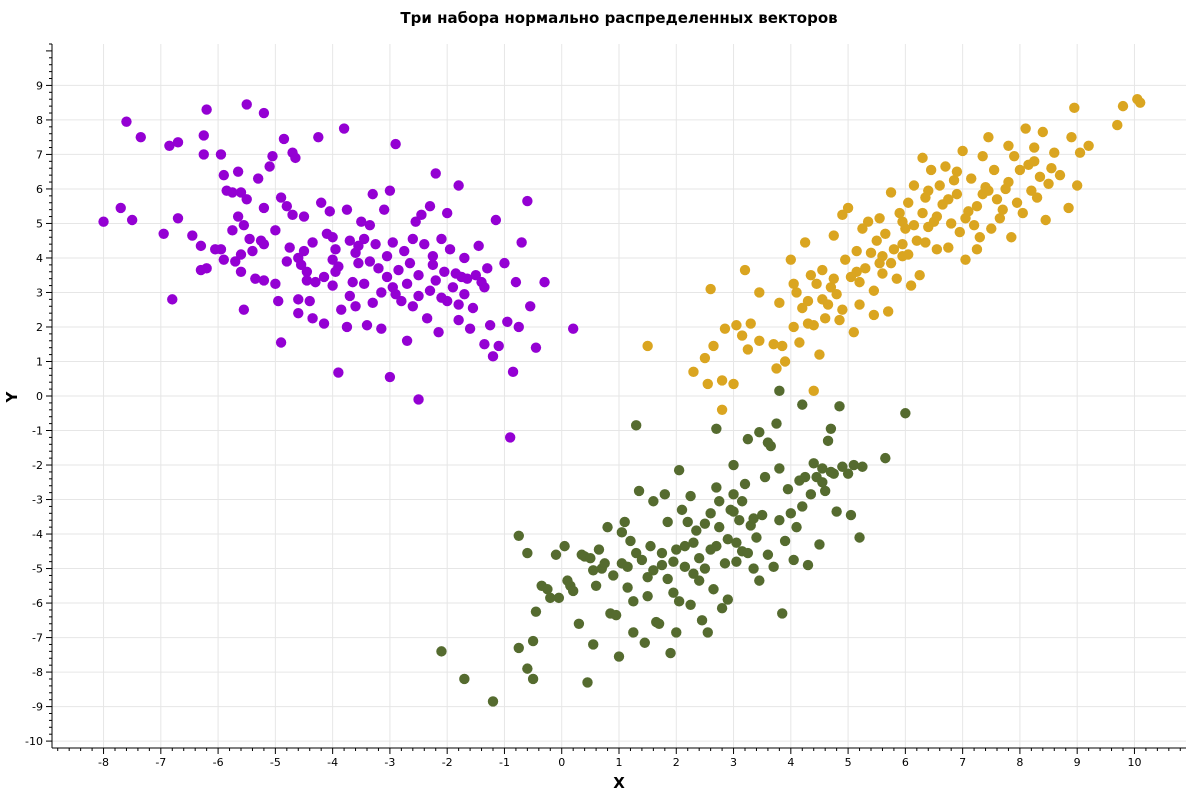 This screenshot has width=1200, height=800. Describe the element at coordinates (733, 762) in the screenshot. I see `x-tick-label: 3` at that location.